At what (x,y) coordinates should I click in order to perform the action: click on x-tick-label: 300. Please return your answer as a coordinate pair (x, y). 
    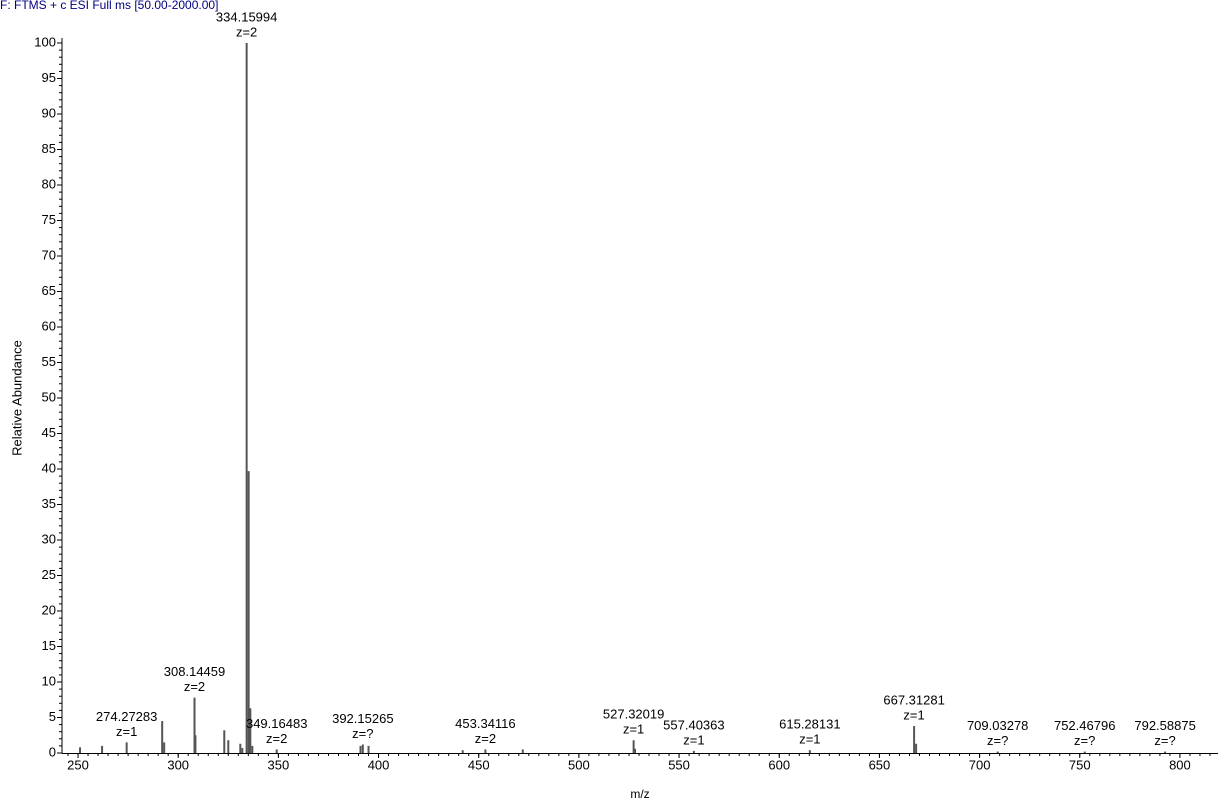
    Looking at the image, I should click on (178, 764).